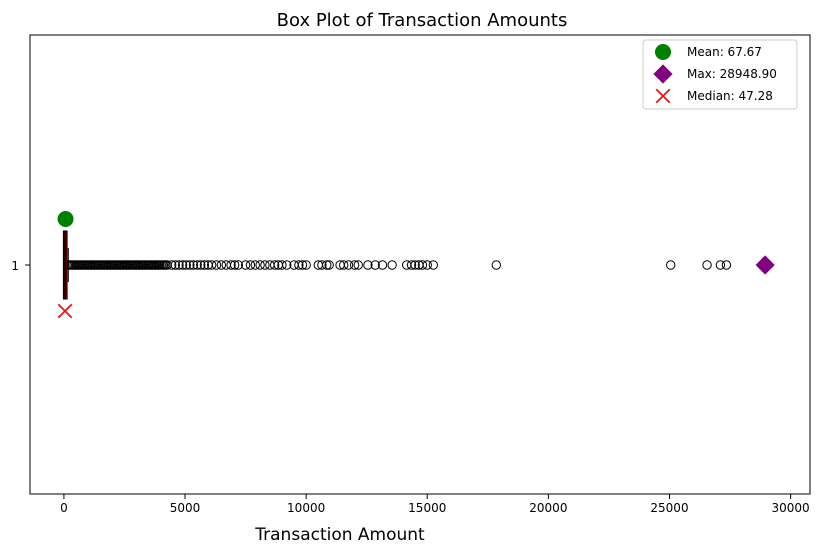 The image size is (825, 554). I want to click on legend-max-icon, so click(663, 74).